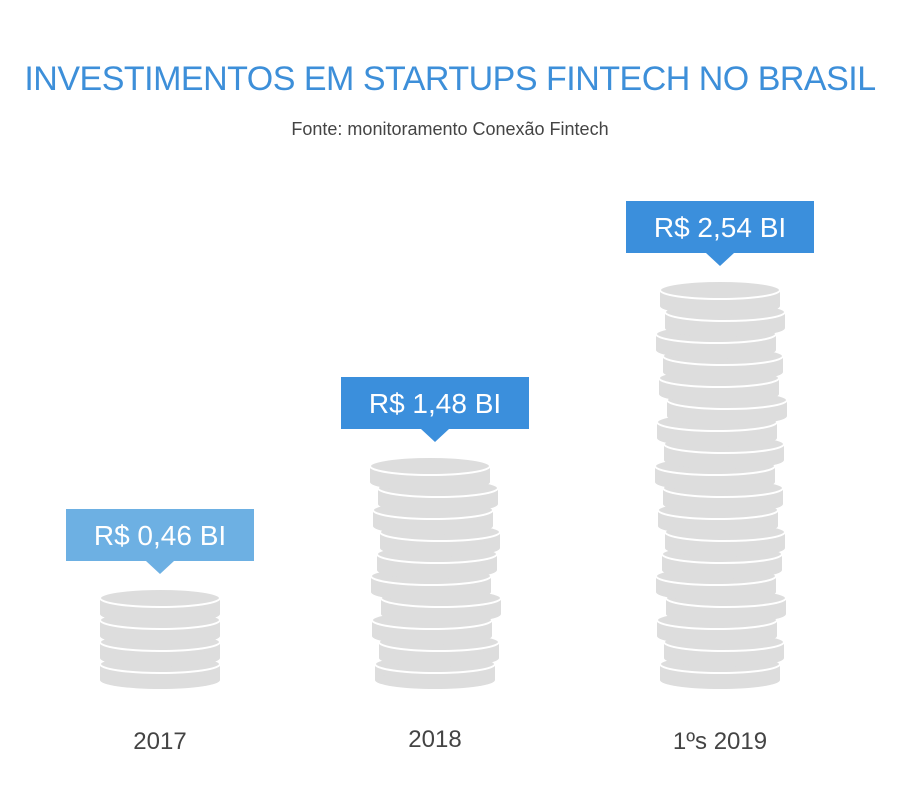 The height and width of the screenshot is (806, 900). I want to click on value-label: R$ 0,46 BI, so click(160, 535).